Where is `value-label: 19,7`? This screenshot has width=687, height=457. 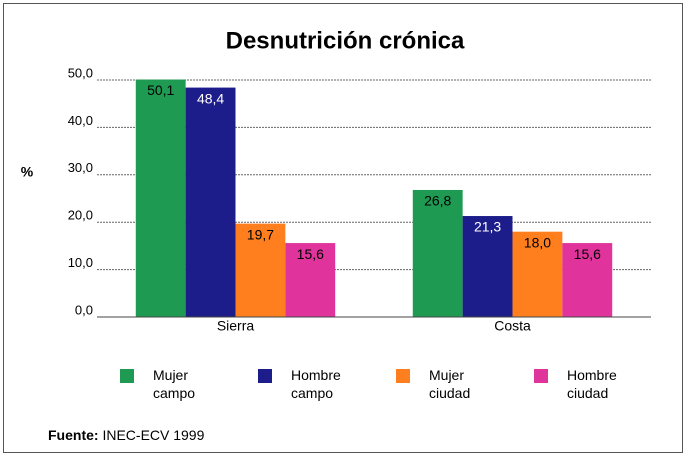 value-label: 19,7 is located at coordinates (260, 234).